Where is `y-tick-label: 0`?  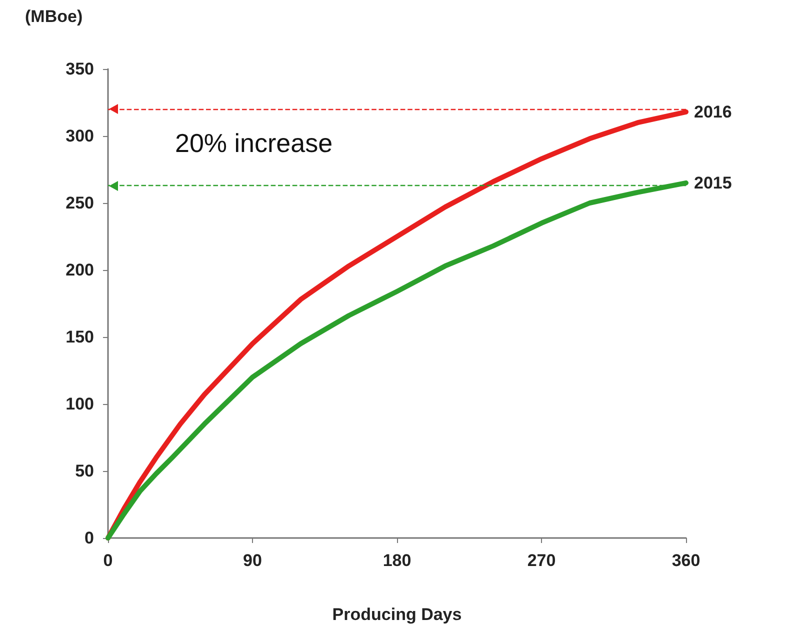
y-tick-label: 0 is located at coordinates (89, 538).